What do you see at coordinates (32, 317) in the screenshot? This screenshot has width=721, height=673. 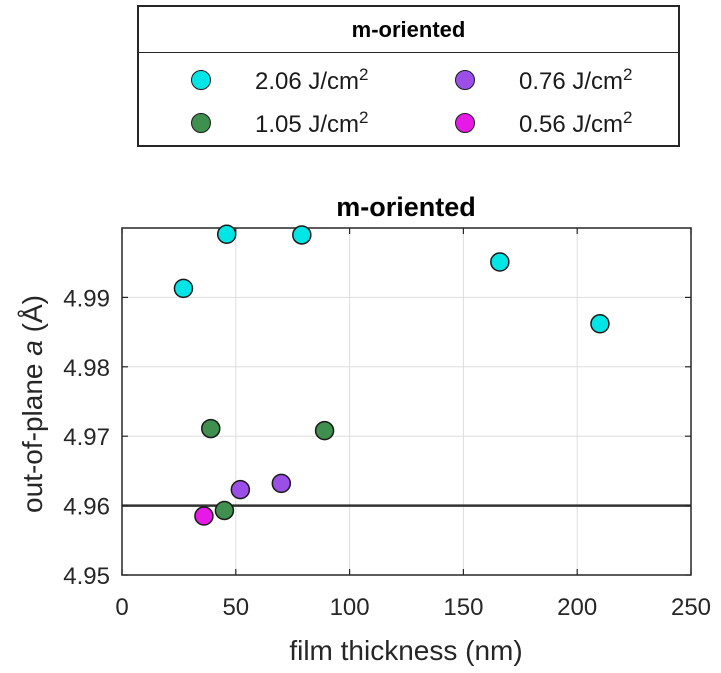 I see `y-axis-label-suffix: (Å)` at bounding box center [32, 317].